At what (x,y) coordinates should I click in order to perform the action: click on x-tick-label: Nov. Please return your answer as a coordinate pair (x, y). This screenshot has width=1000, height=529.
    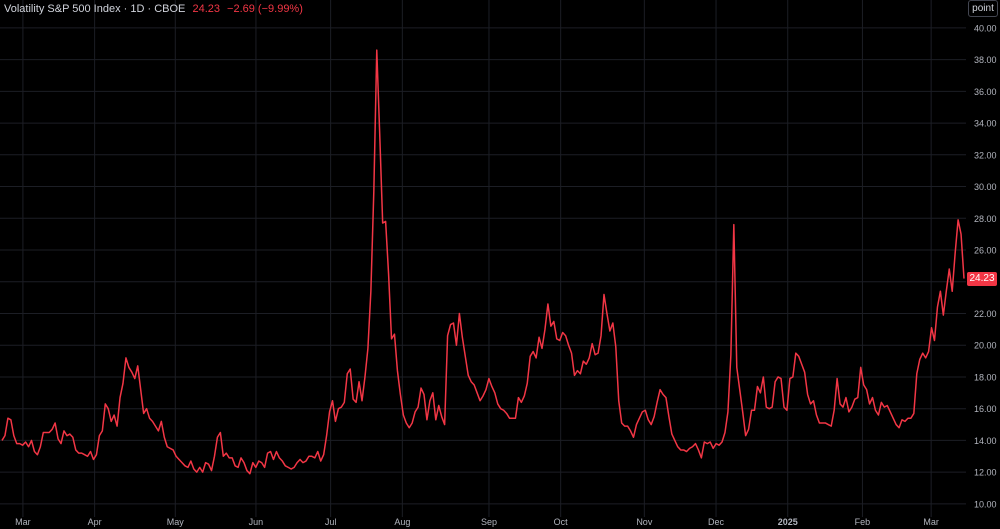
    Looking at the image, I should click on (644, 522).